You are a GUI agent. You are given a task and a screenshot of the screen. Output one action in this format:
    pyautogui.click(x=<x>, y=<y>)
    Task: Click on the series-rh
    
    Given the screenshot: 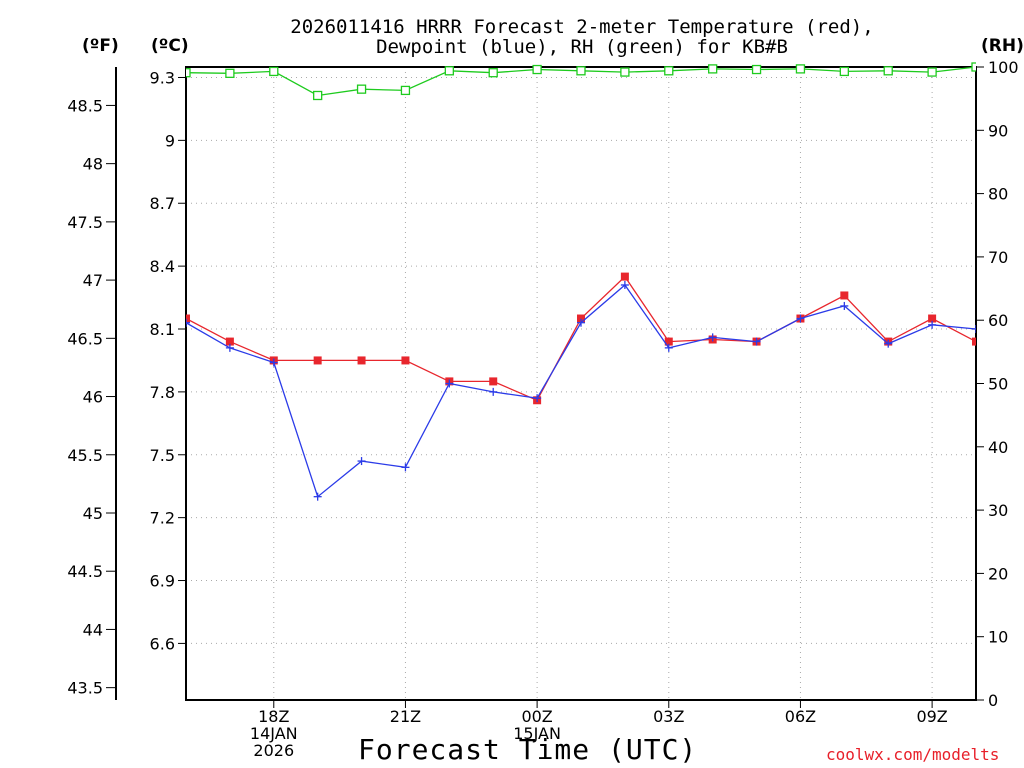 What is the action you would take?
    pyautogui.click(x=581, y=81)
    